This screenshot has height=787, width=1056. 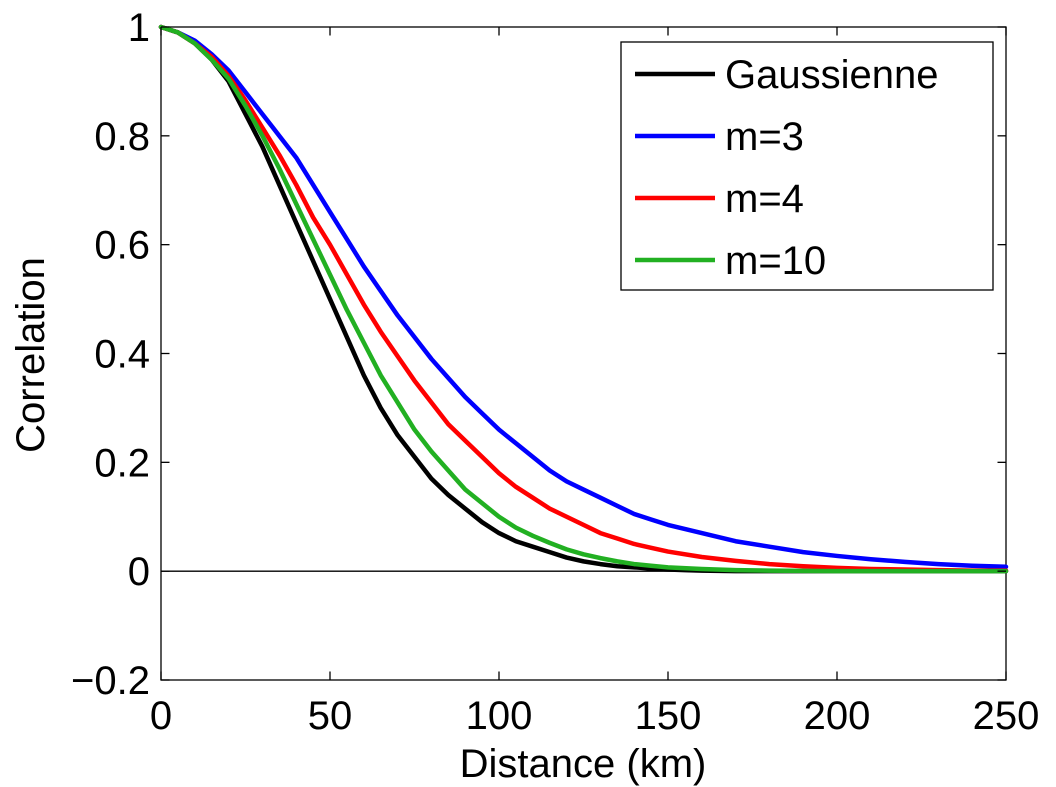 What do you see at coordinates (161, 716) in the screenshot?
I see `x-tick-label: 0` at bounding box center [161, 716].